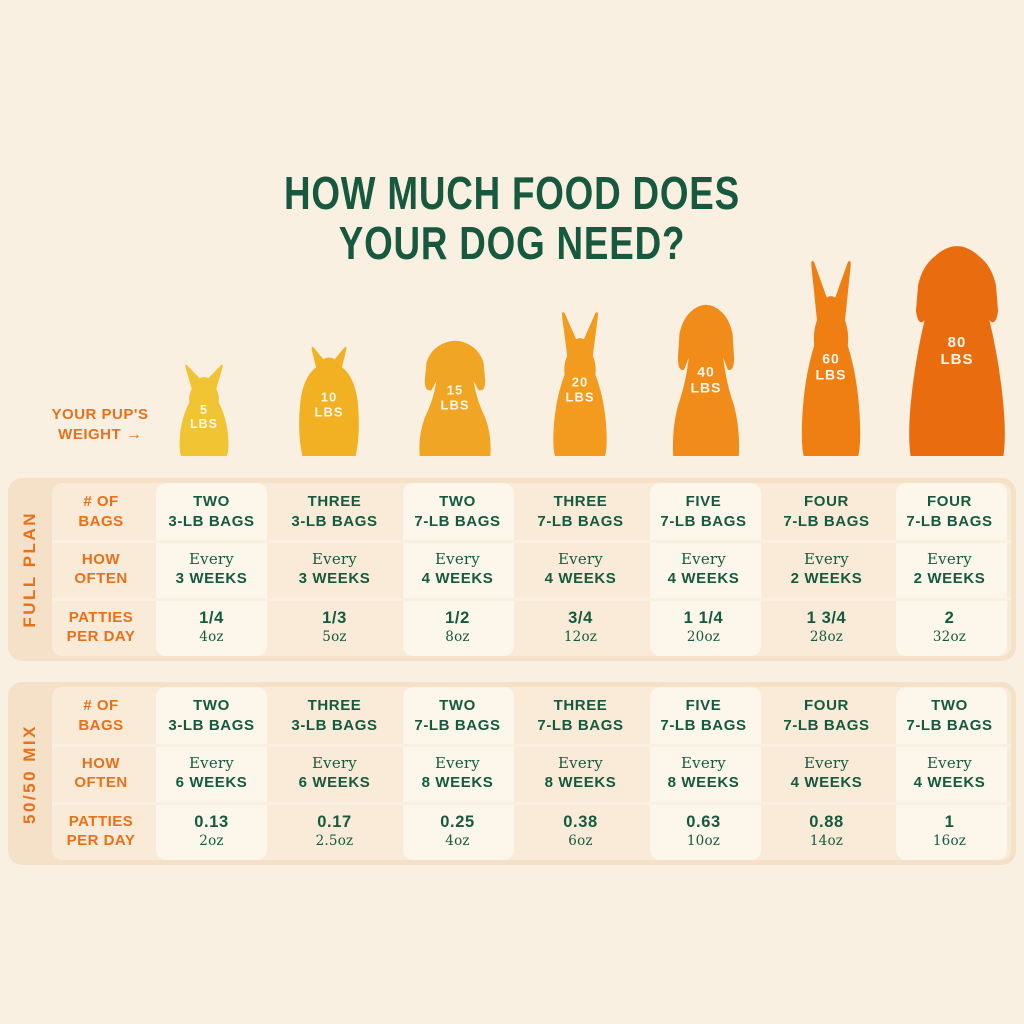  What do you see at coordinates (831, 366) in the screenshot?
I see `dog-weight-label: 60 LBS` at bounding box center [831, 366].